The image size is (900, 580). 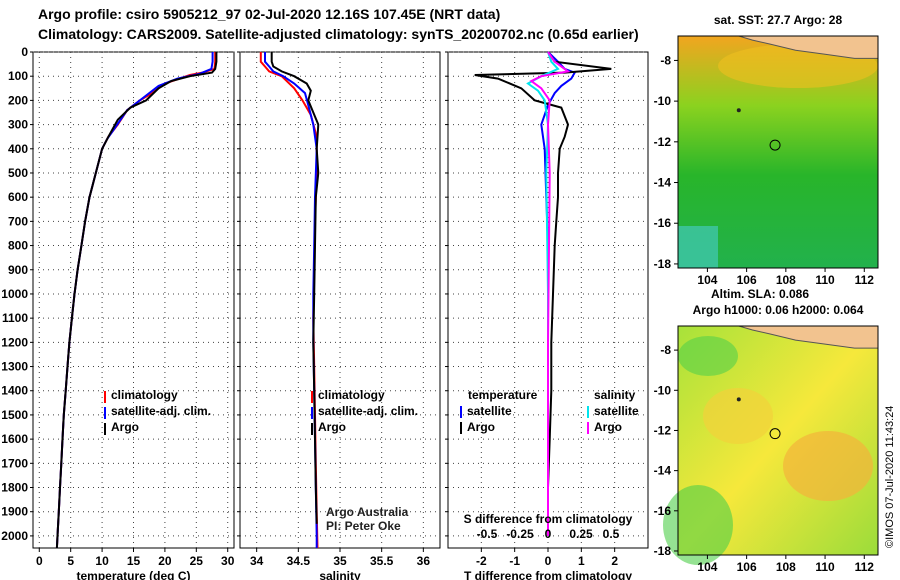 I want to click on x-tick-label: 15, so click(x=134, y=561).